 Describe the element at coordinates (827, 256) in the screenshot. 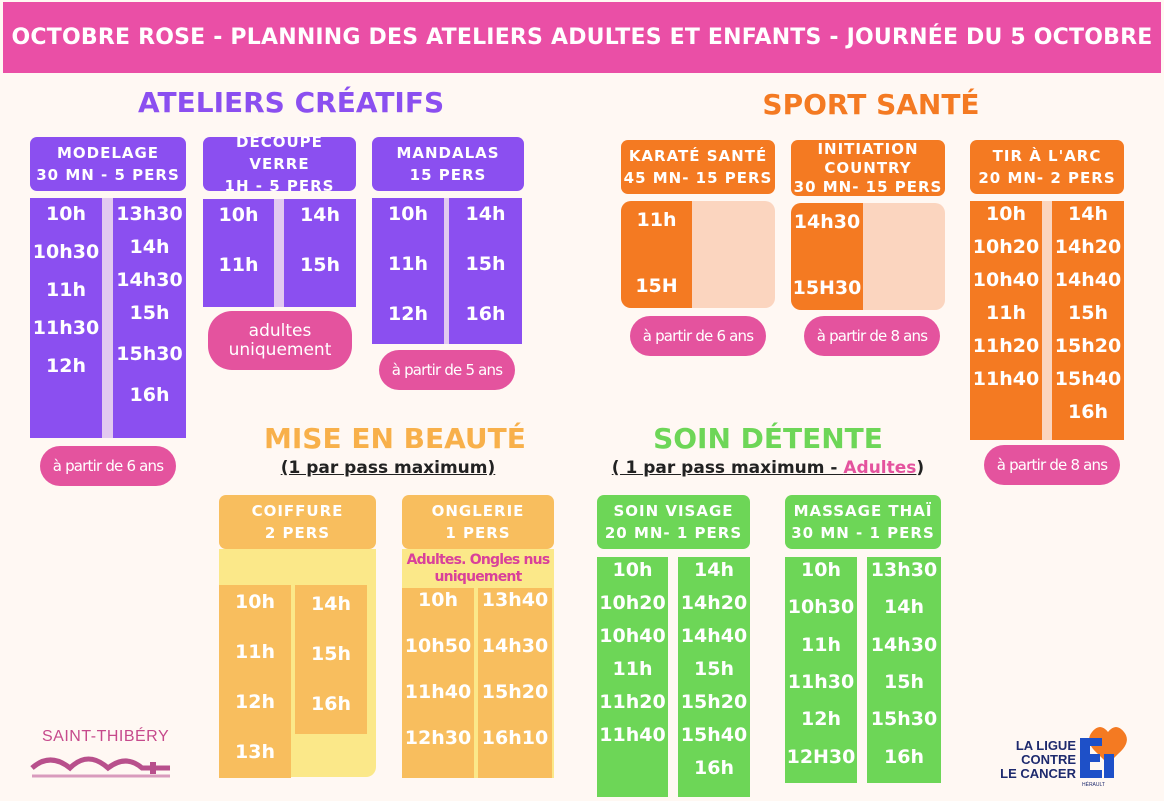

I see `country-column: 14h30 15H30` at that location.